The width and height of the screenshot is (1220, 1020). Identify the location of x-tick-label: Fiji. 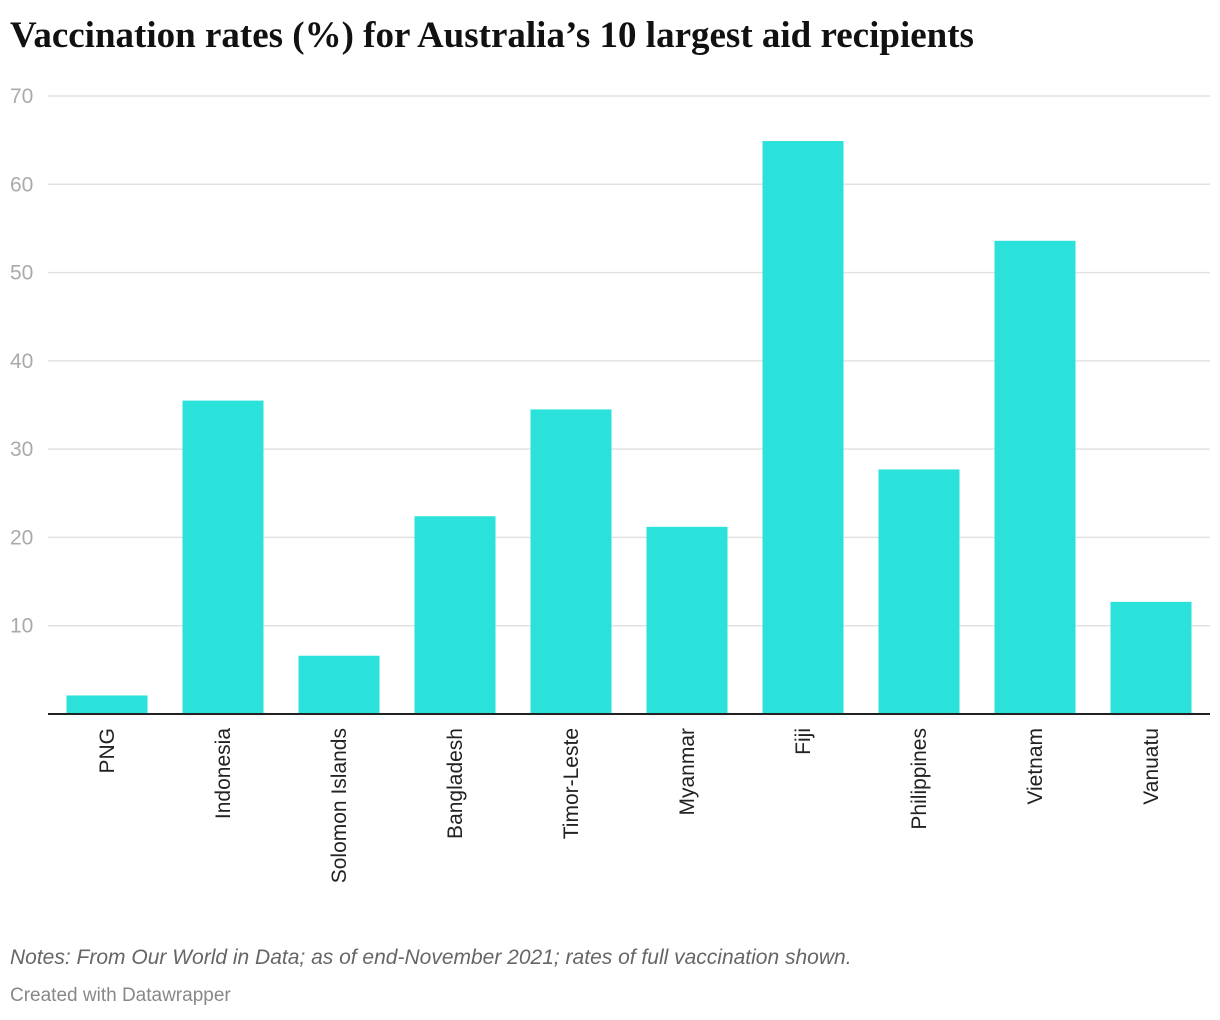
(803, 741).